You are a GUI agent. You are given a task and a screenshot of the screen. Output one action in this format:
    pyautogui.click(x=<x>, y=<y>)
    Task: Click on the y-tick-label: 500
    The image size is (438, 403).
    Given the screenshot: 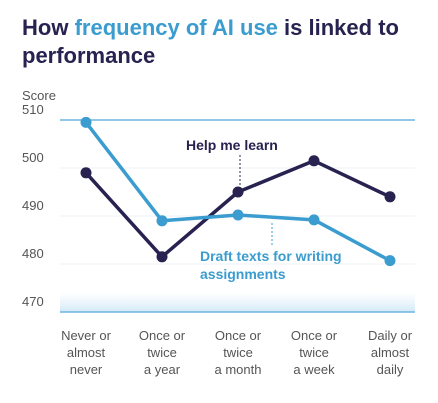 What is the action you would take?
    pyautogui.click(x=33, y=157)
    